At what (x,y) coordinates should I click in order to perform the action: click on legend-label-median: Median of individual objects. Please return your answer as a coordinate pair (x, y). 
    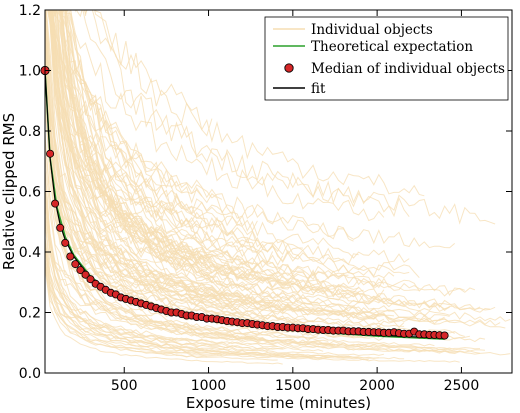
    Looking at the image, I should click on (408, 69).